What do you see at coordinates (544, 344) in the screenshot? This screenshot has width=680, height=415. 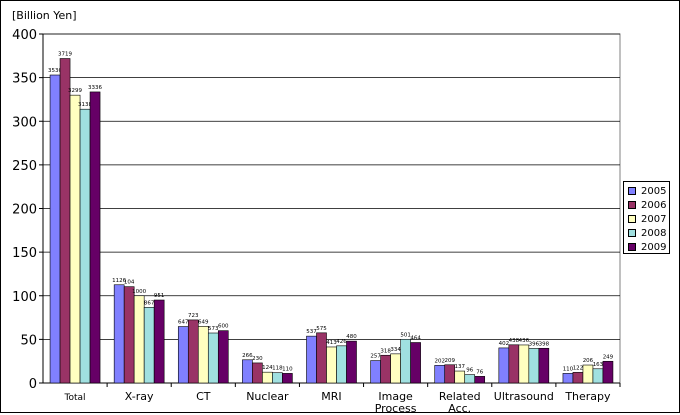 I see `data-label: 398` at bounding box center [544, 344].